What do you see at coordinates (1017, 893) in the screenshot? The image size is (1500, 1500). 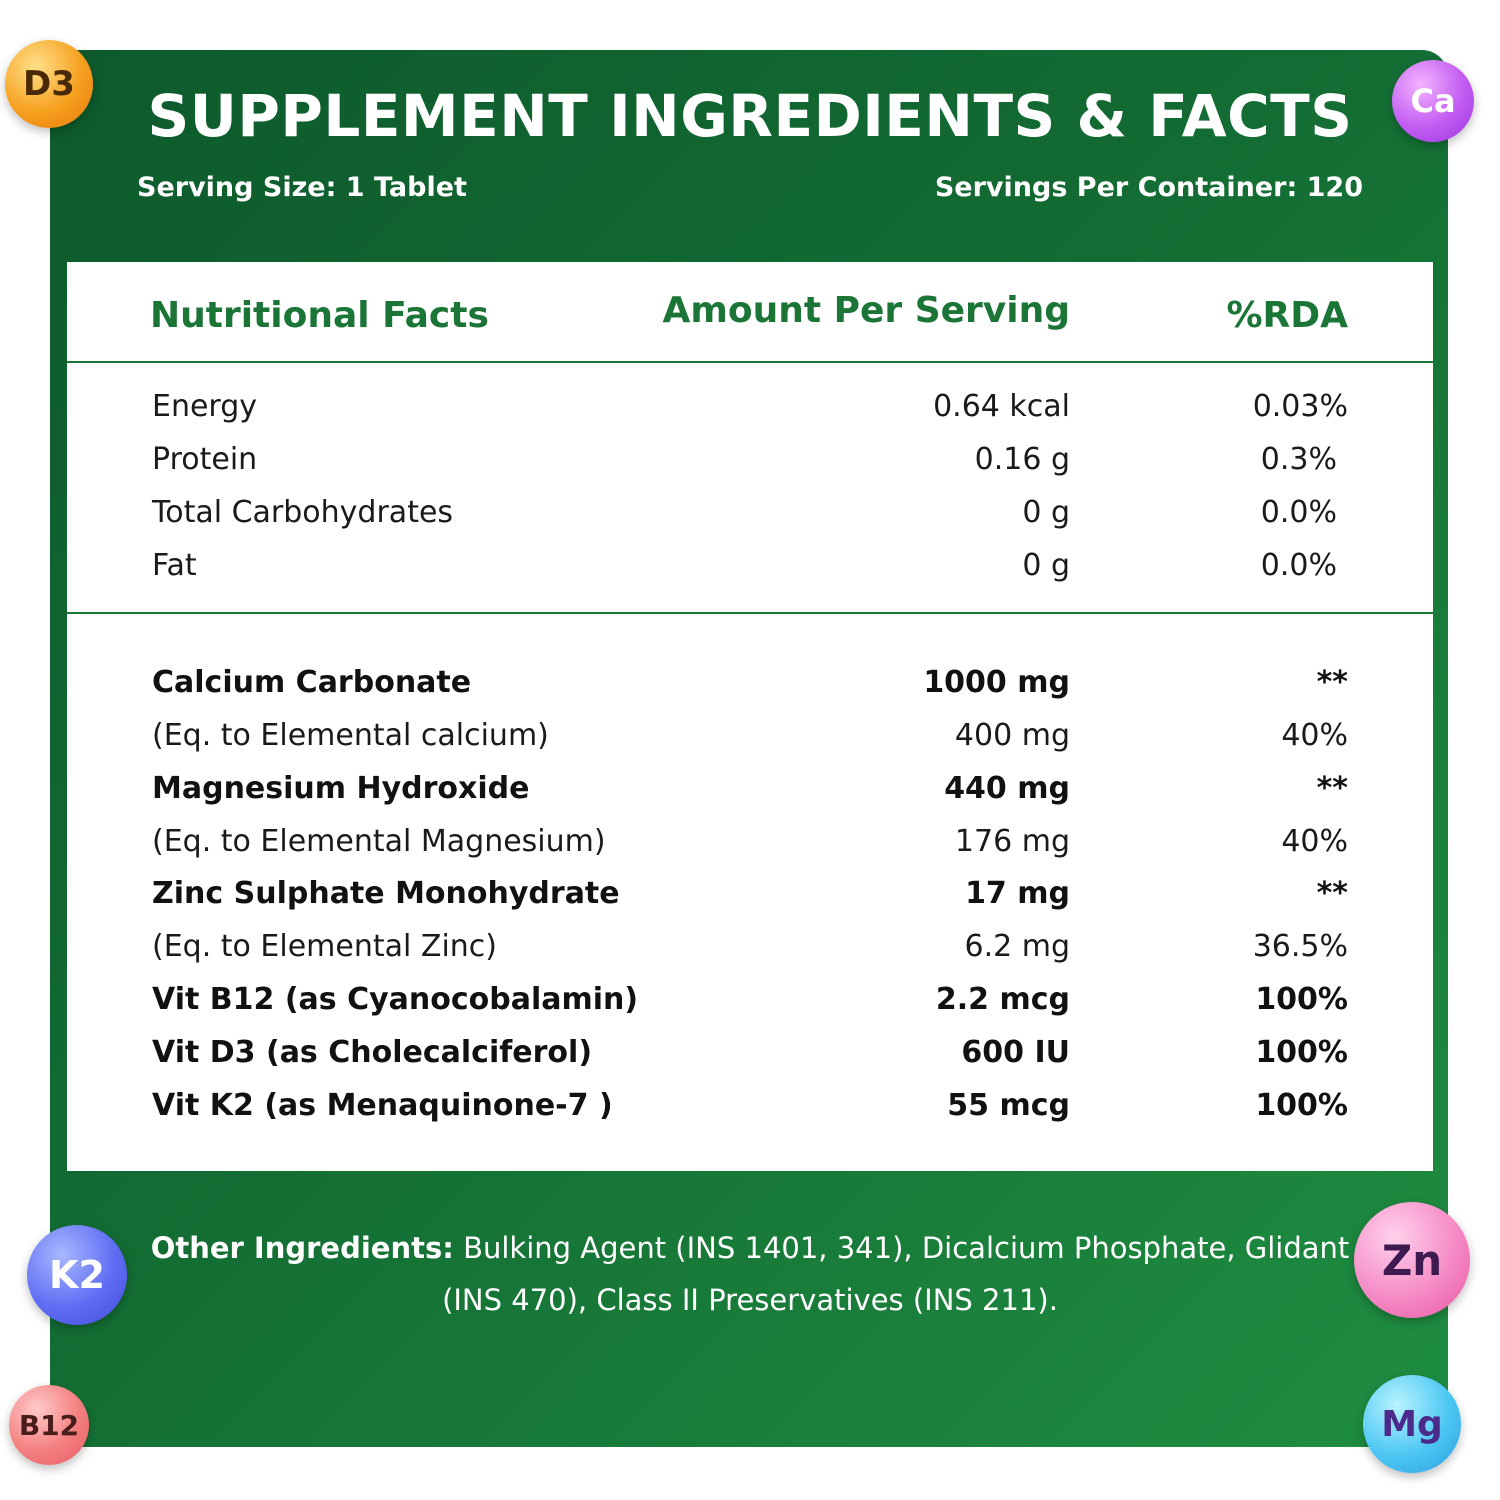 I see `row-amount: 17 mg` at bounding box center [1017, 893].